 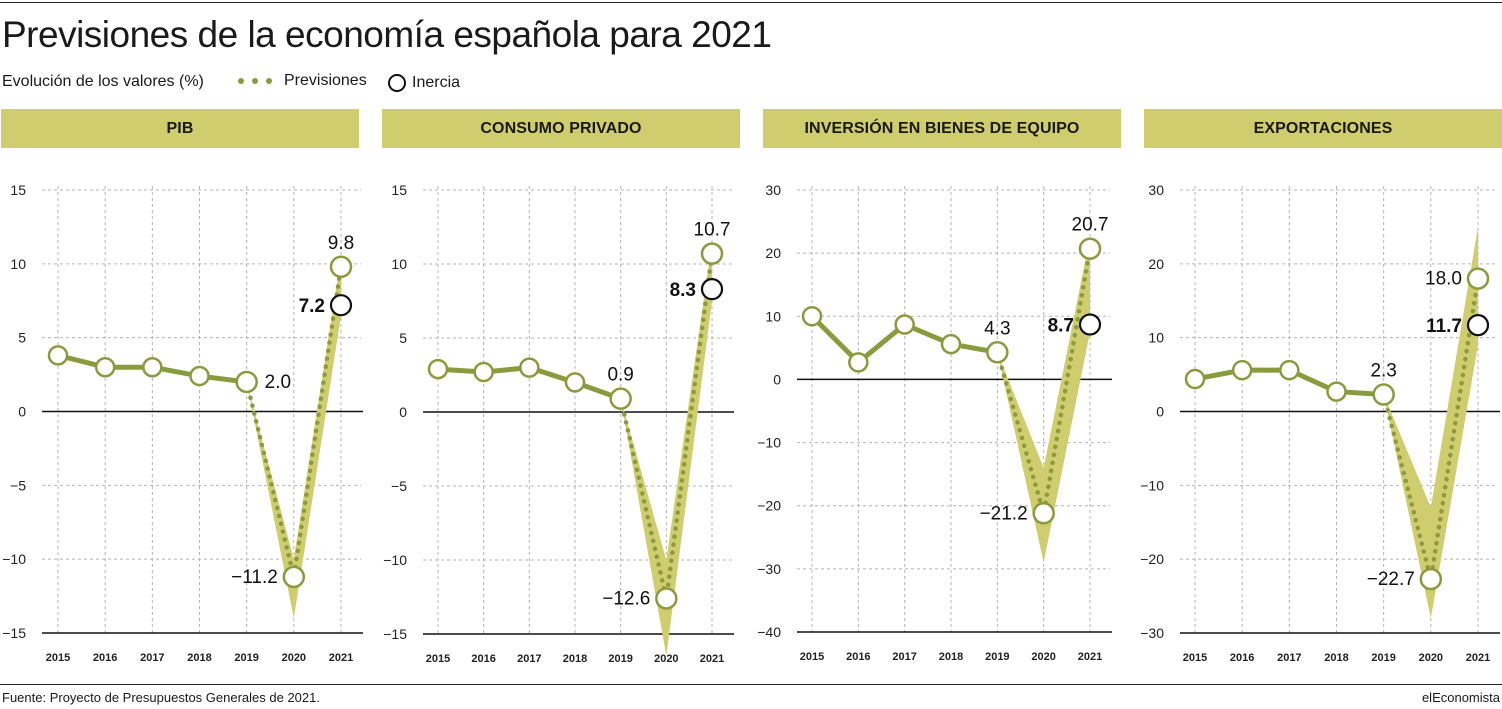 I want to click on dotted-line-icon, so click(x=257, y=81).